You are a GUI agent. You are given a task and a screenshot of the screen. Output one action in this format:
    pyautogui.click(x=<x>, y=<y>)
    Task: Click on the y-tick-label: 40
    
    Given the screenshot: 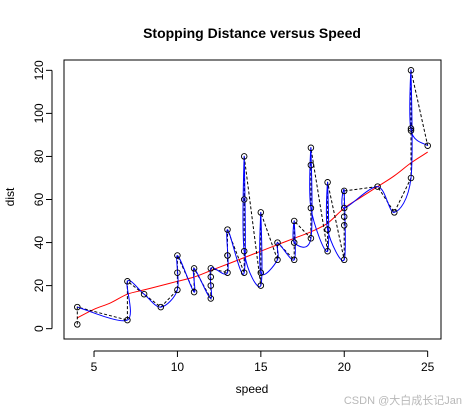 What is the action you would take?
    pyautogui.click(x=39, y=243)
    